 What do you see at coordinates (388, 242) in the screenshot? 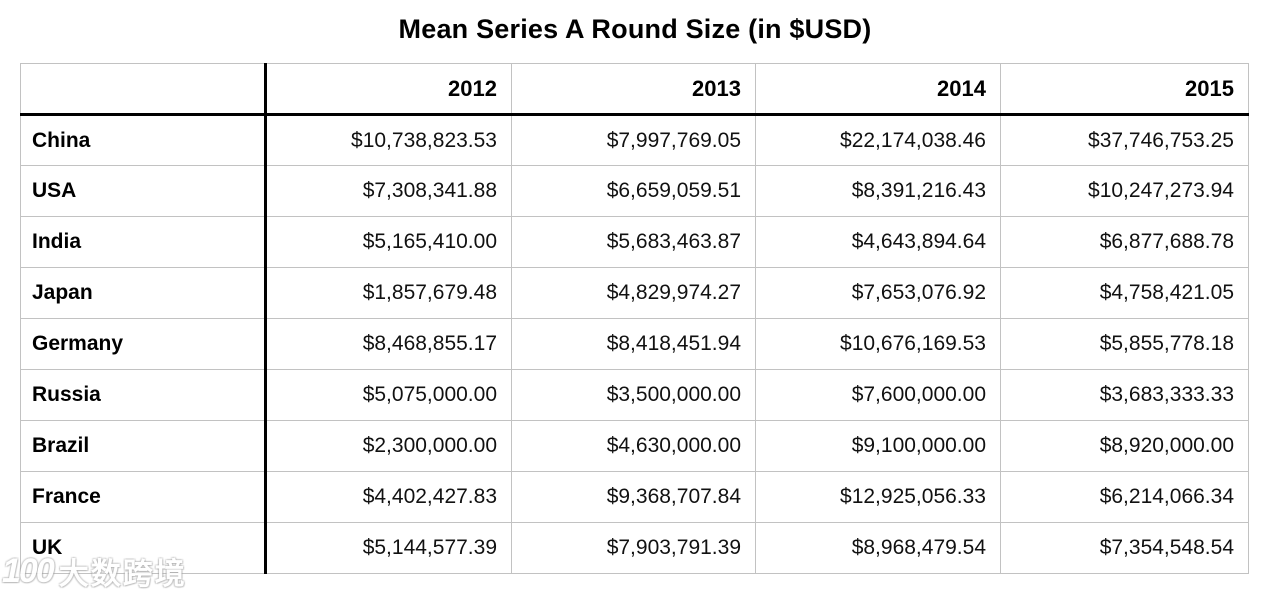
I see `cell-india-2012: $5,165,410.00` at bounding box center [388, 242].